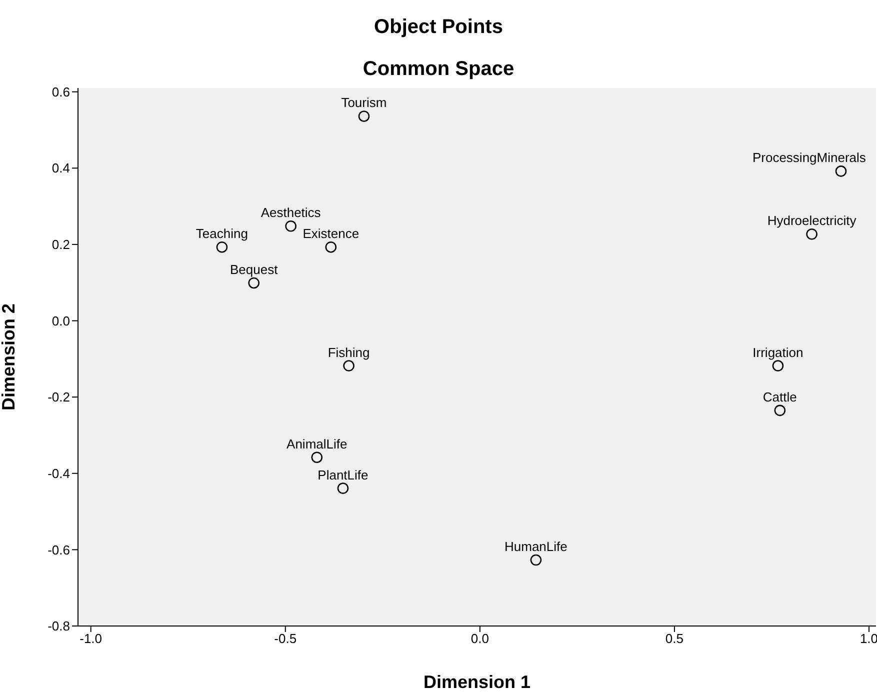  Describe the element at coordinates (349, 352) in the screenshot. I see `annotation: Fishing` at that location.